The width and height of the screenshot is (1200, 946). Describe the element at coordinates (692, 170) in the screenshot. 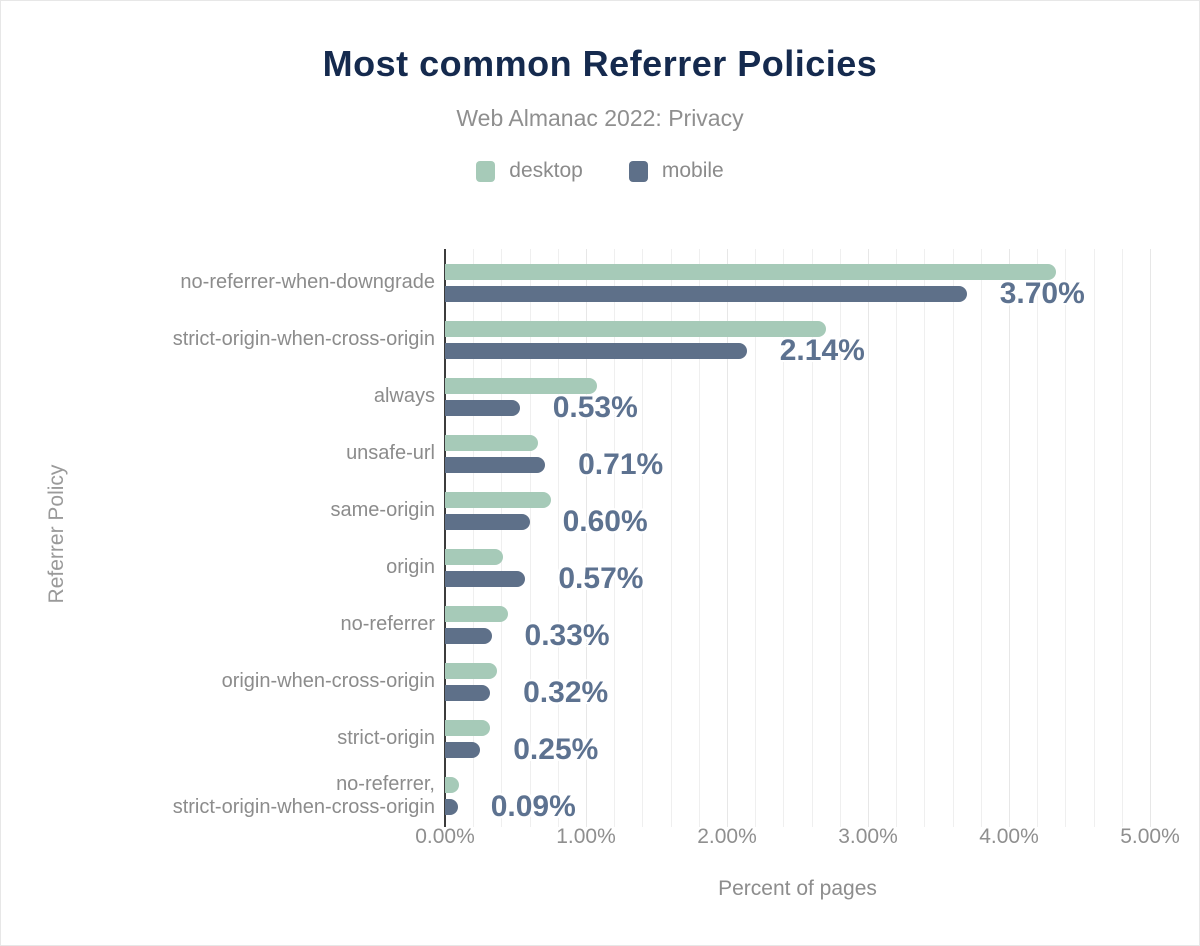

I see `legend-label: mobile` at that location.